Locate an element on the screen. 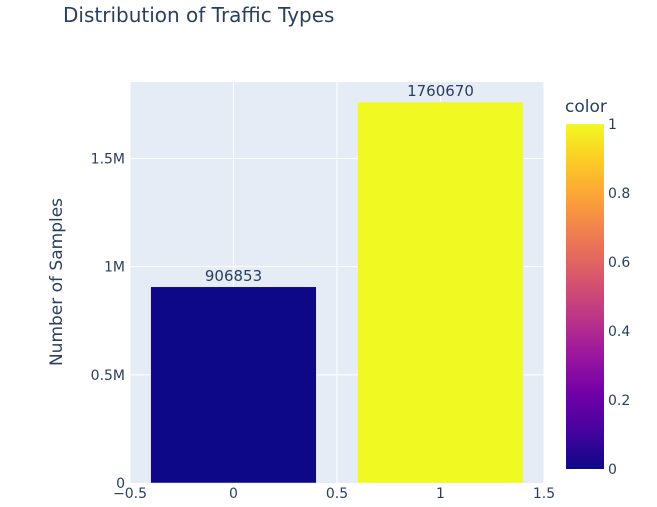  x-tick-label: 0 is located at coordinates (233, 494).